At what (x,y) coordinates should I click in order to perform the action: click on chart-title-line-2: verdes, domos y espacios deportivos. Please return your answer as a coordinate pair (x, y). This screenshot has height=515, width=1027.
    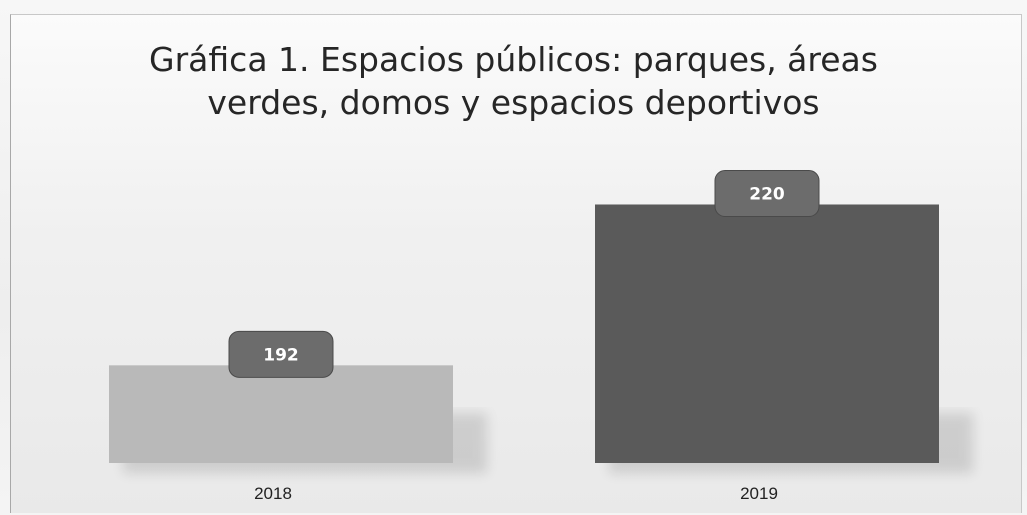
    Looking at the image, I should click on (513, 102).